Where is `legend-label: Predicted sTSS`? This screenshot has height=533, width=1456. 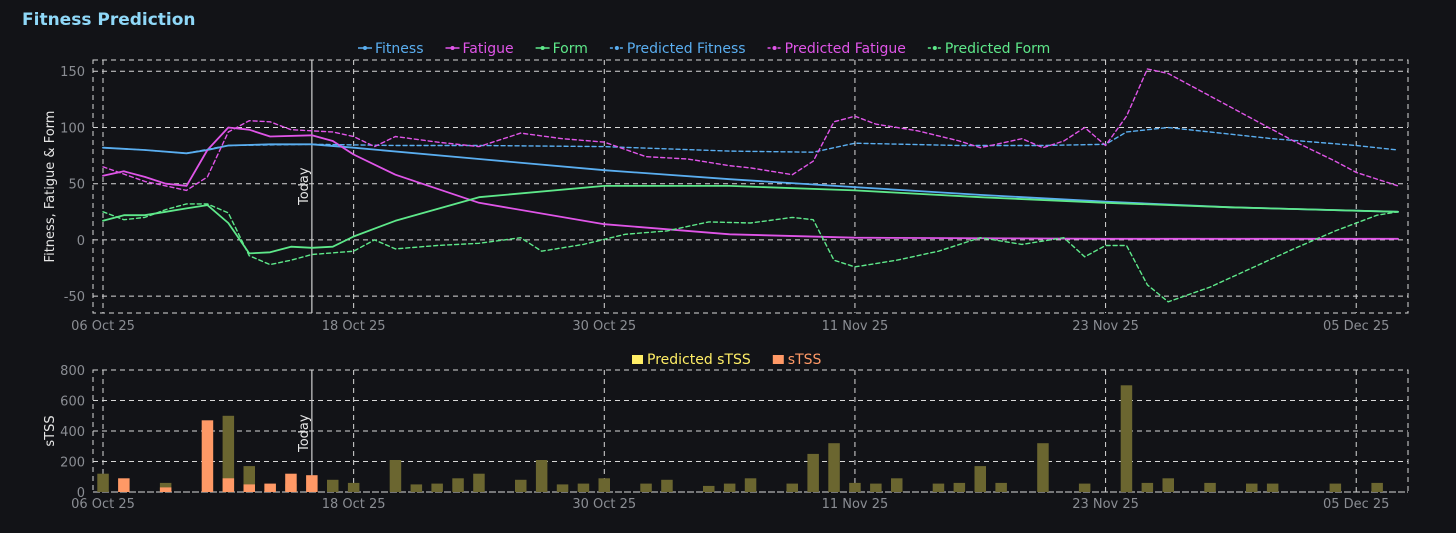 legend-label: Predicted sTSS is located at coordinates (699, 360).